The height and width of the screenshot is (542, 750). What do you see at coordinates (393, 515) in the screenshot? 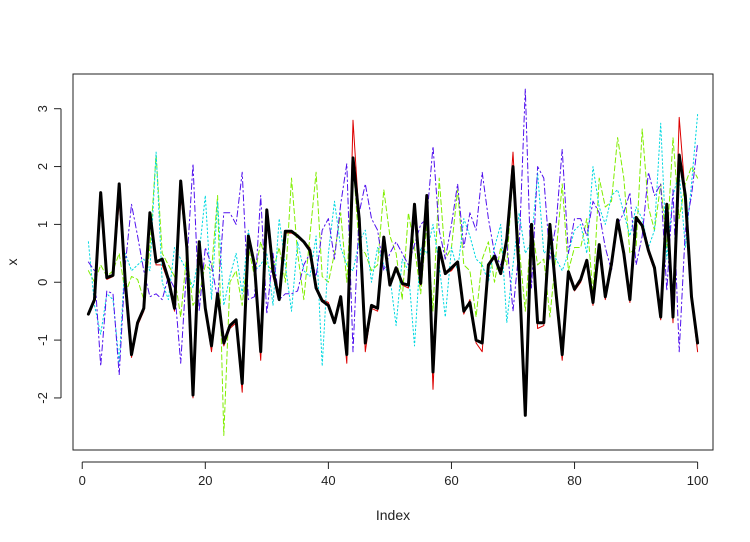
I see `x-axis-title: Index` at bounding box center [393, 515].